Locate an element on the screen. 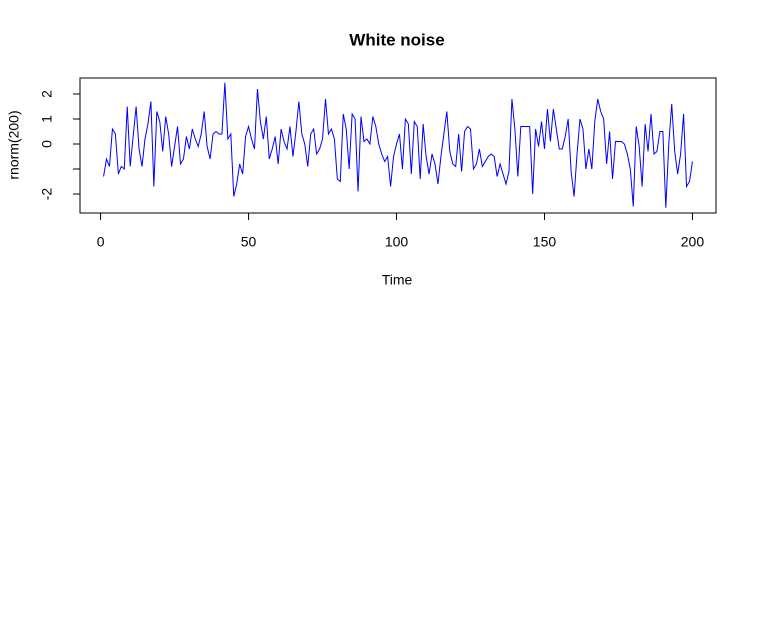 The image size is (757, 623). x-axis-label: Time is located at coordinates (397, 280).